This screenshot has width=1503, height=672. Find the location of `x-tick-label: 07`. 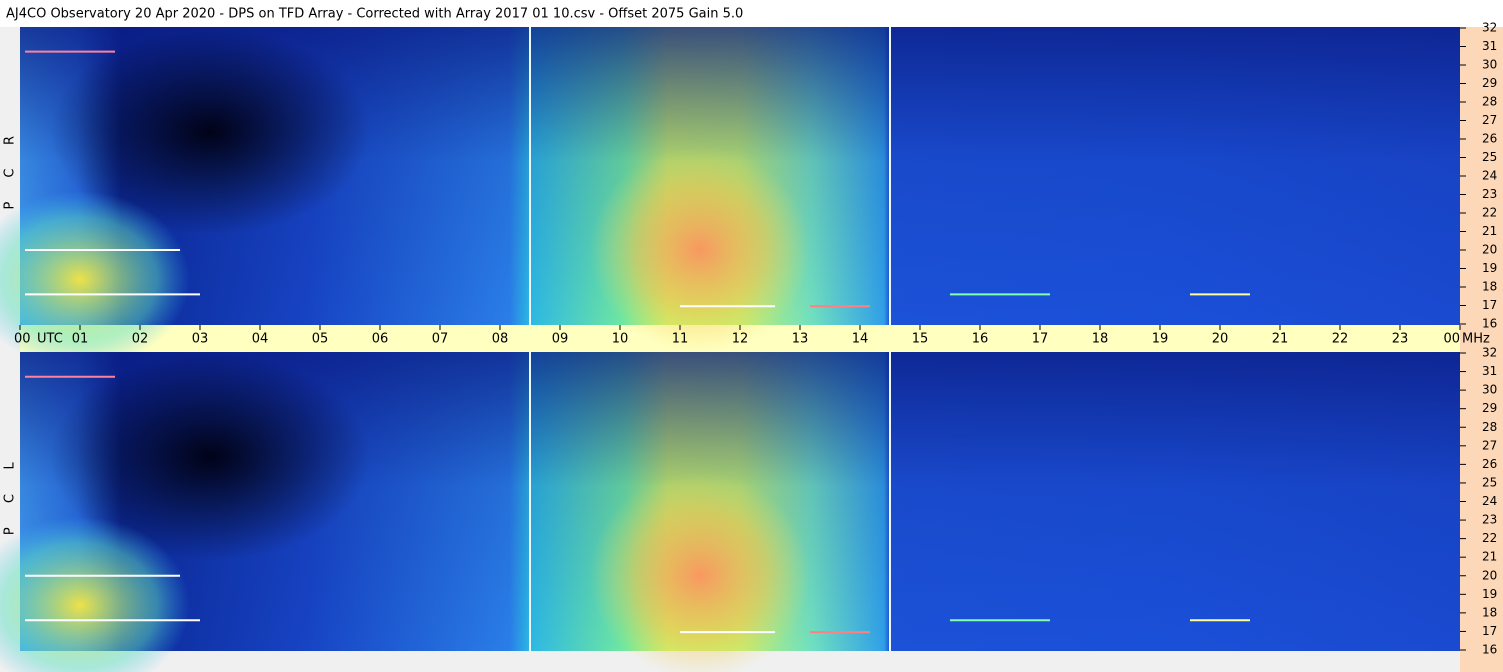

x-tick-label: 07 is located at coordinates (440, 339).